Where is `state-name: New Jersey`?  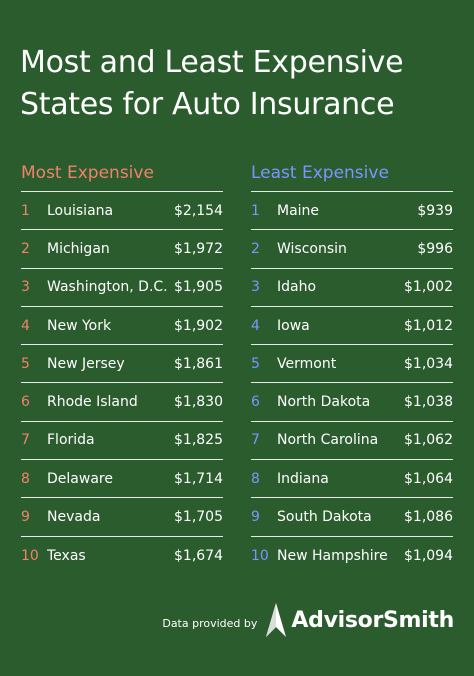 state-name: New Jersey is located at coordinates (86, 363).